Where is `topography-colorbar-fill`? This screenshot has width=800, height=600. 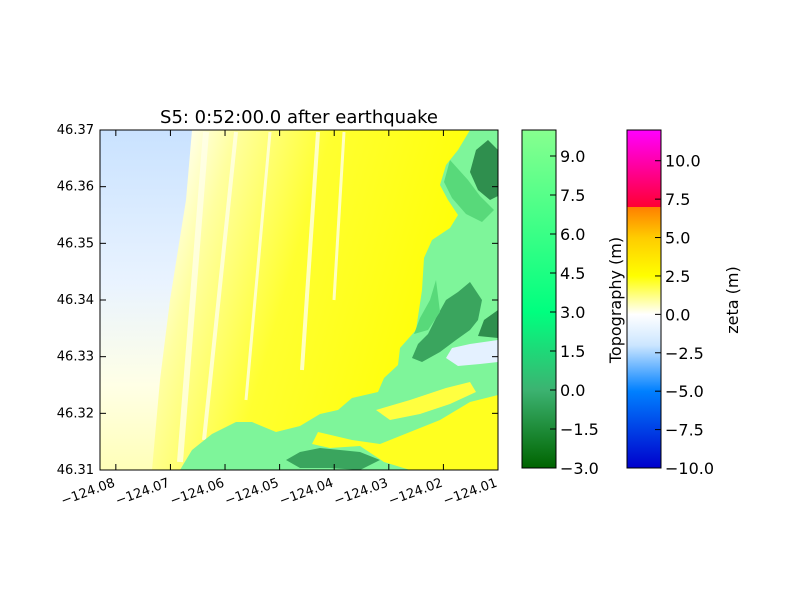 topography-colorbar-fill is located at coordinates (539, 299).